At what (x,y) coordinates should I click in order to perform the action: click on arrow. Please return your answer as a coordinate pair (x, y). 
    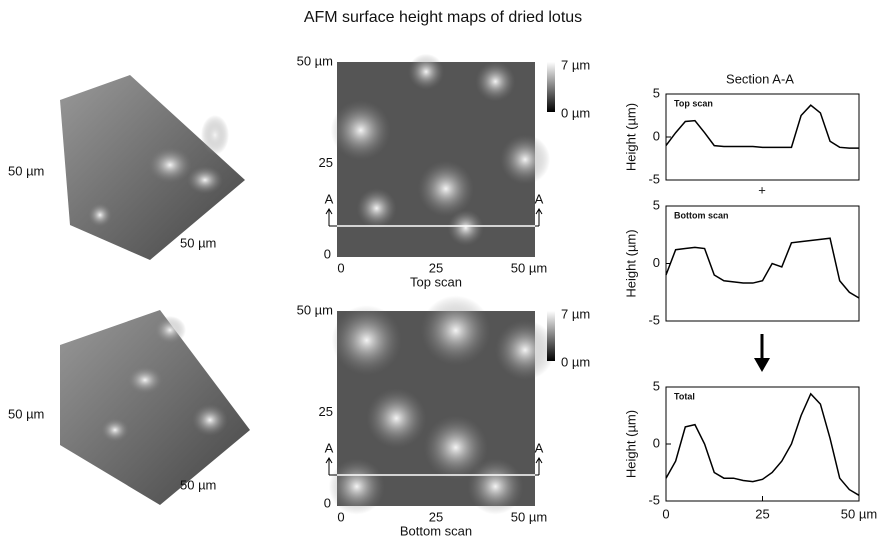
    Looking at the image, I should click on (762, 353).